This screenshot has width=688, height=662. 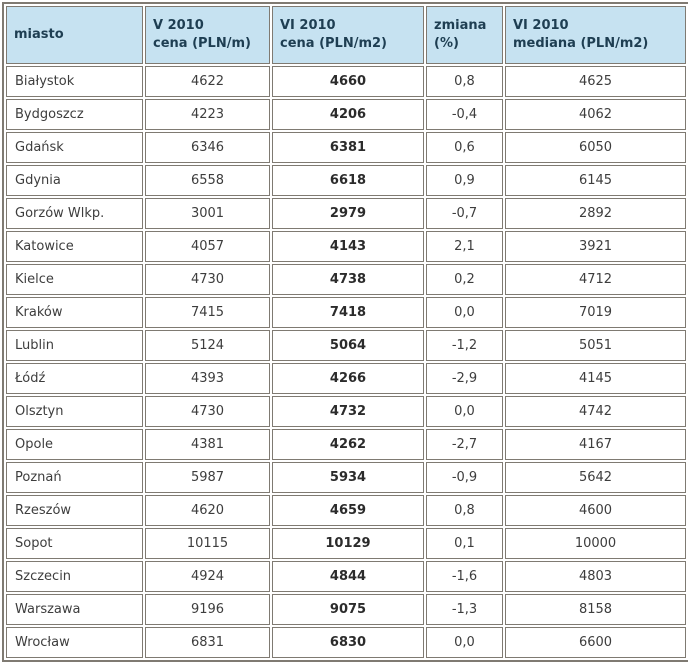 What do you see at coordinates (74, 35) in the screenshot?
I see `column-header-city: miasto` at bounding box center [74, 35].